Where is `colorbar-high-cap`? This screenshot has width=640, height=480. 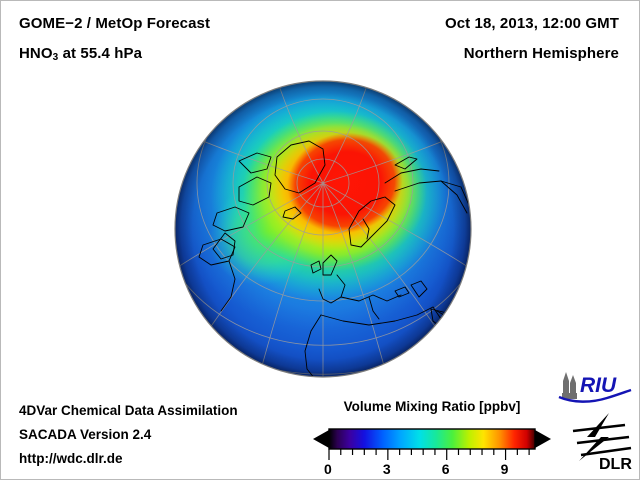
colorbar-high-cap is located at coordinates (543, 439).